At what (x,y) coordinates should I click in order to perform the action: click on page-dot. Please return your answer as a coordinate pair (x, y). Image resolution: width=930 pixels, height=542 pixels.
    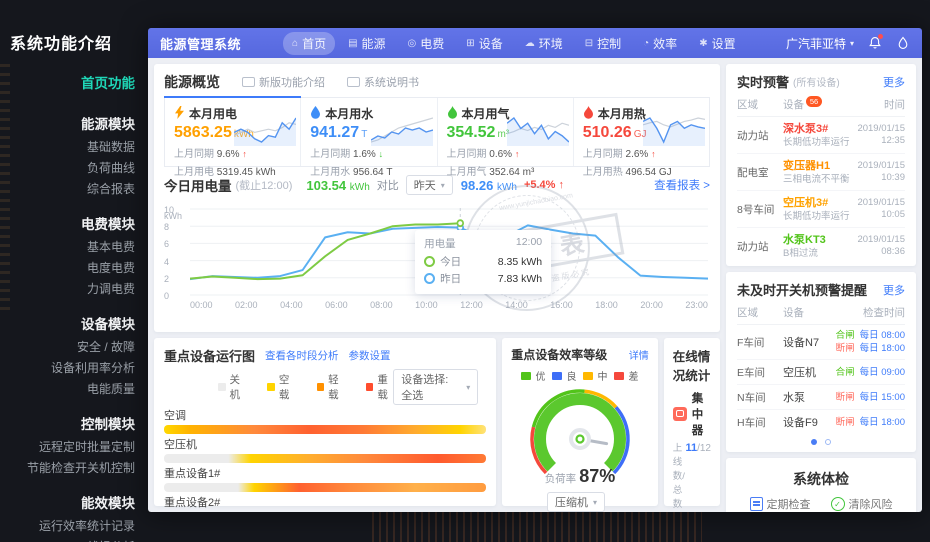
    Looking at the image, I should click on (828, 442).